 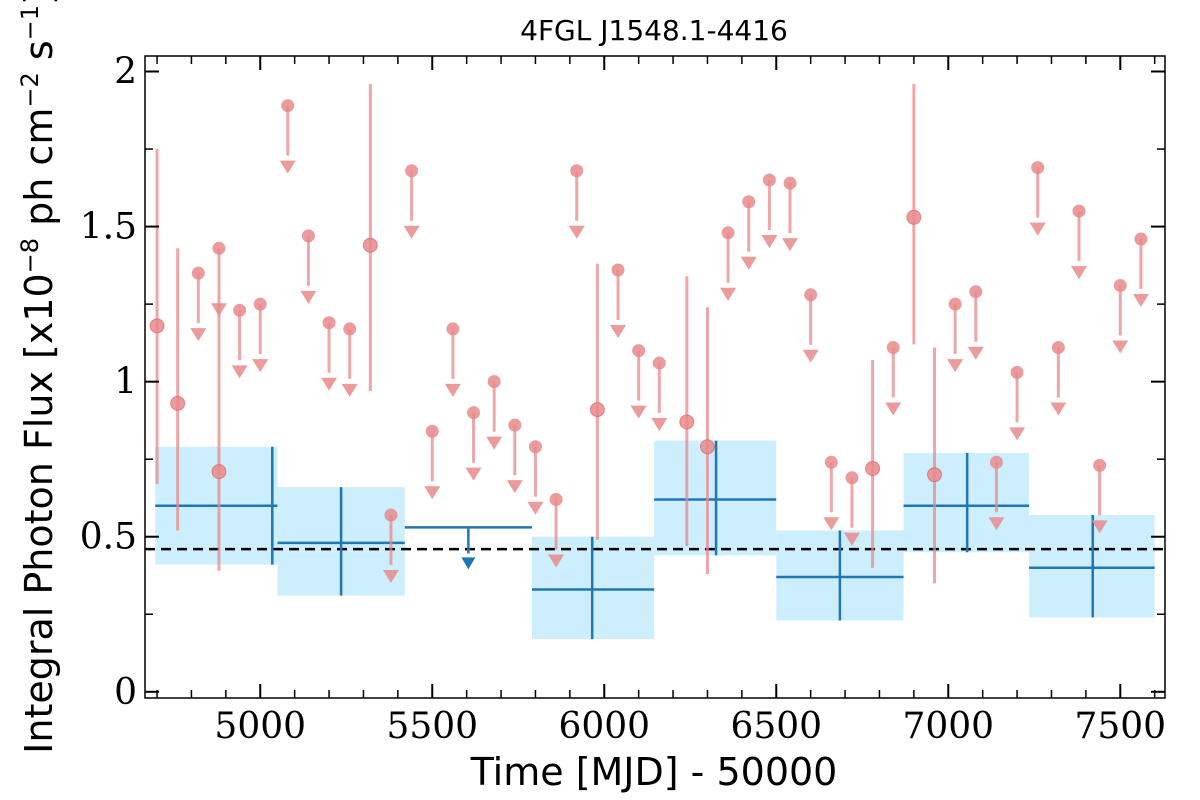 I want to click on chart-title: 4FGL J1548.1-4416, so click(x=654, y=30).